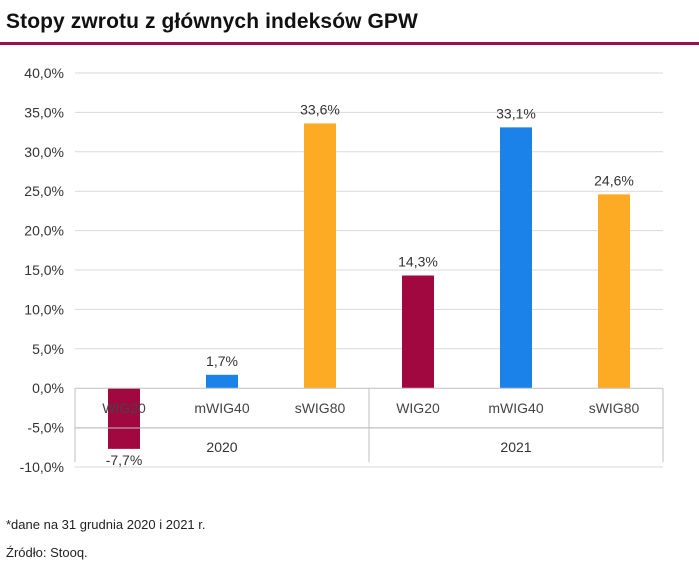 Image resolution: width=699 pixels, height=567 pixels. I want to click on y-tick-label: 35,0%, so click(44, 112).